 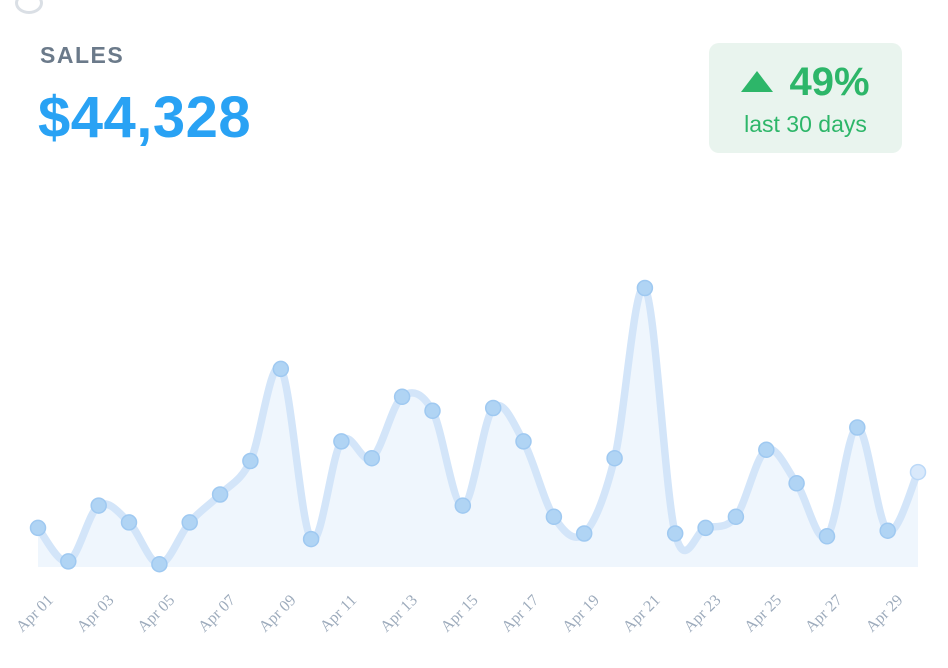 I want to click on trend-badge: 49% last 30 days, so click(x=805, y=98).